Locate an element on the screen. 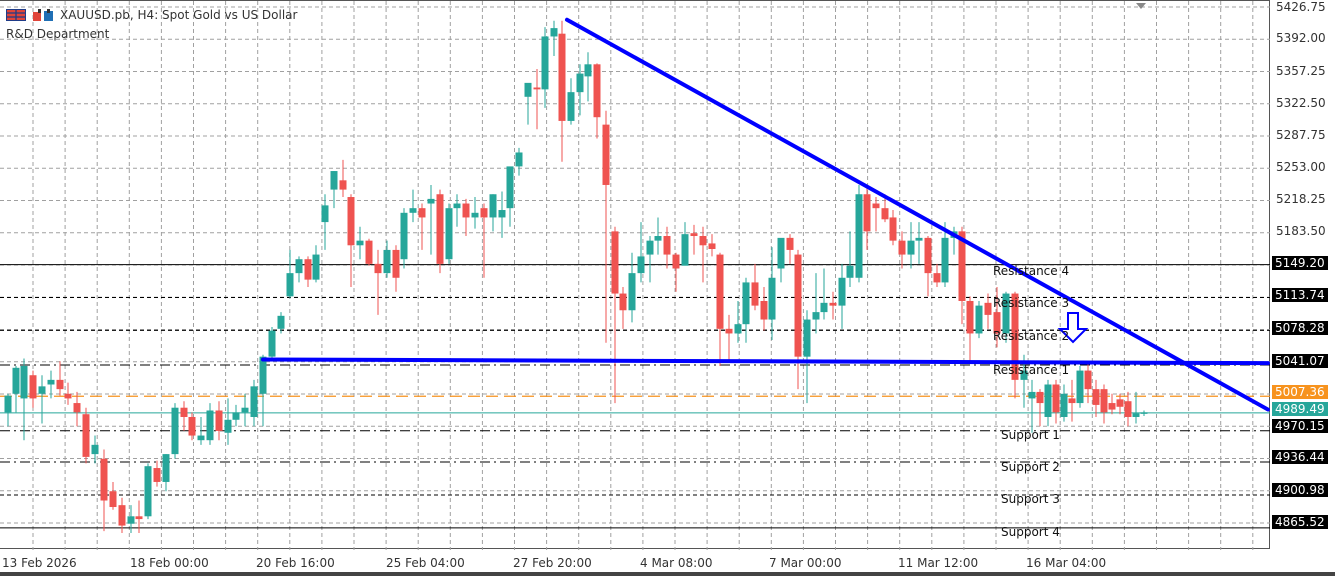 The height and width of the screenshot is (576, 1335). time-tick: 11 Mar 12:00 is located at coordinates (938, 563).